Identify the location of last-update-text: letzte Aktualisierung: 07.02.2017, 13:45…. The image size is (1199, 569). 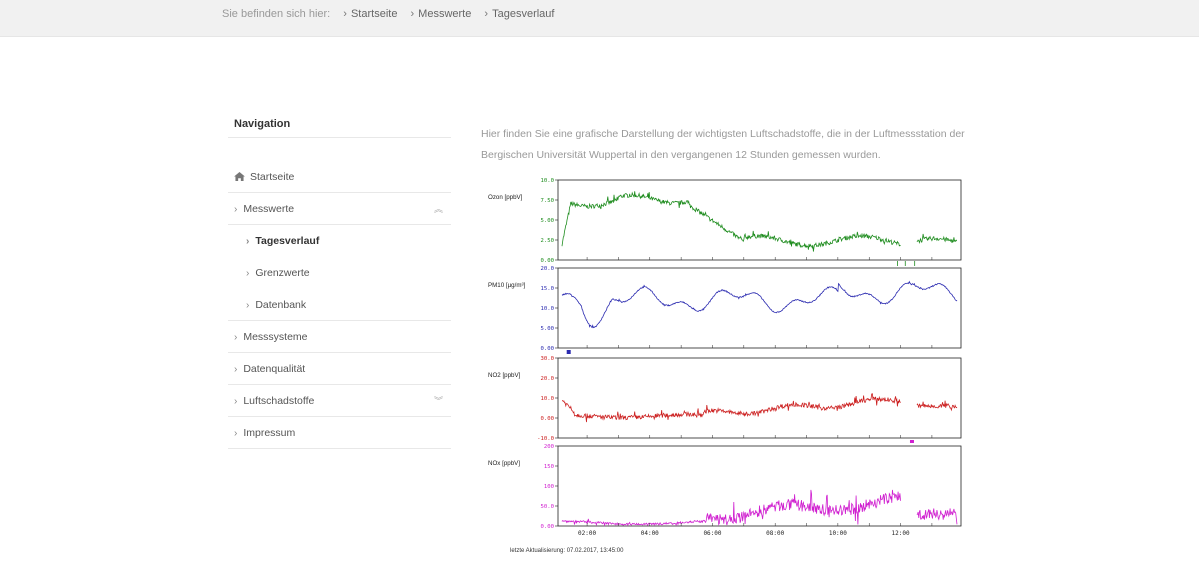
(567, 551).